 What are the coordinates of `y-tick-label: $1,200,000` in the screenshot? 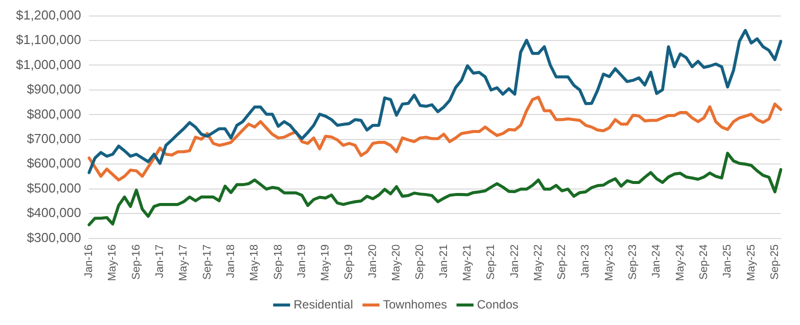 It's located at (49, 14).